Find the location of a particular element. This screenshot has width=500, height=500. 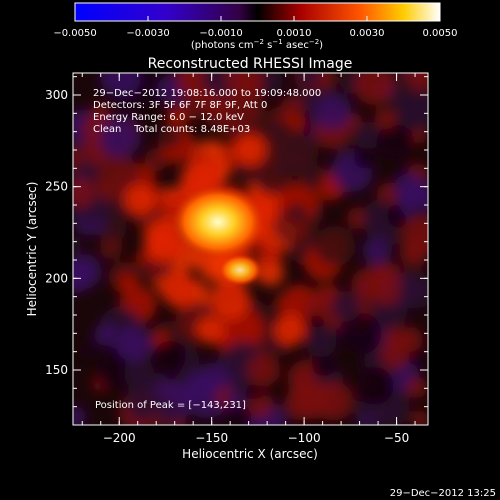

y-tick-label: 200 is located at coordinates (56, 278).